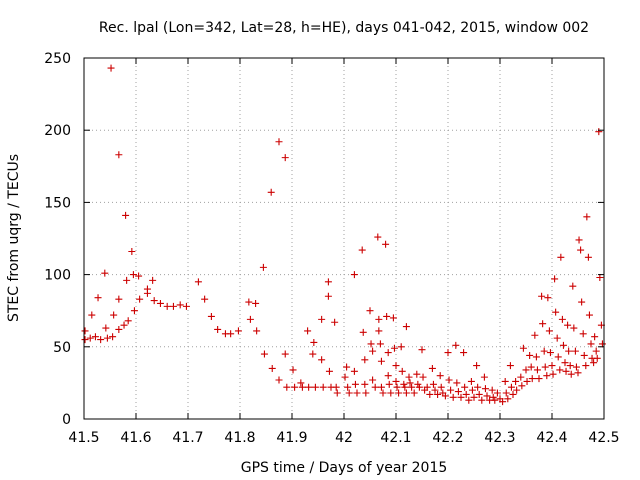 Image resolution: width=640 pixels, height=480 pixels. What do you see at coordinates (551, 438) in the screenshot?
I see `x-tick-label: 42.4` at bounding box center [551, 438].